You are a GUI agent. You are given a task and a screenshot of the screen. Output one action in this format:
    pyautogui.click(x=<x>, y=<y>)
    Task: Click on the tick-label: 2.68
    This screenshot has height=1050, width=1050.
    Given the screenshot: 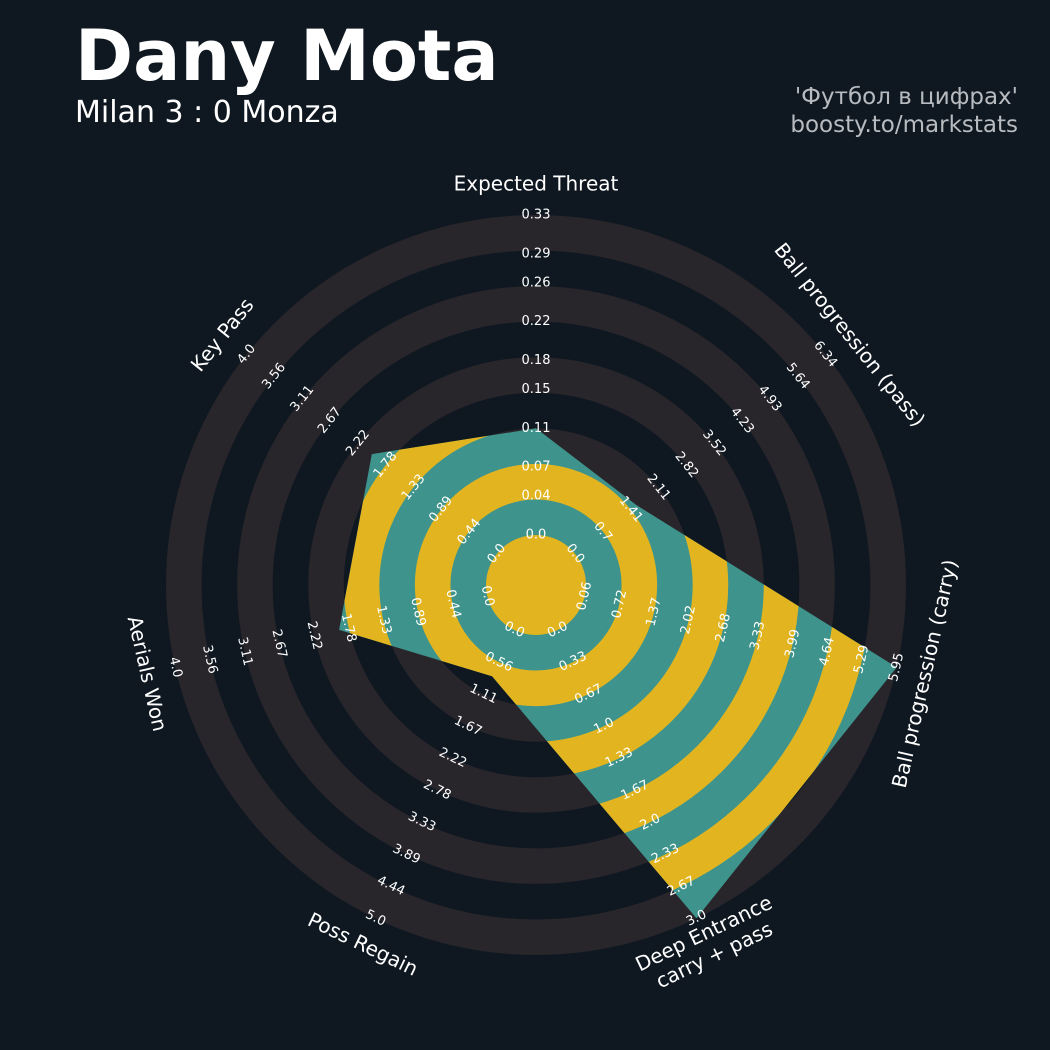 What is the action you would take?
    pyautogui.click(x=723, y=628)
    